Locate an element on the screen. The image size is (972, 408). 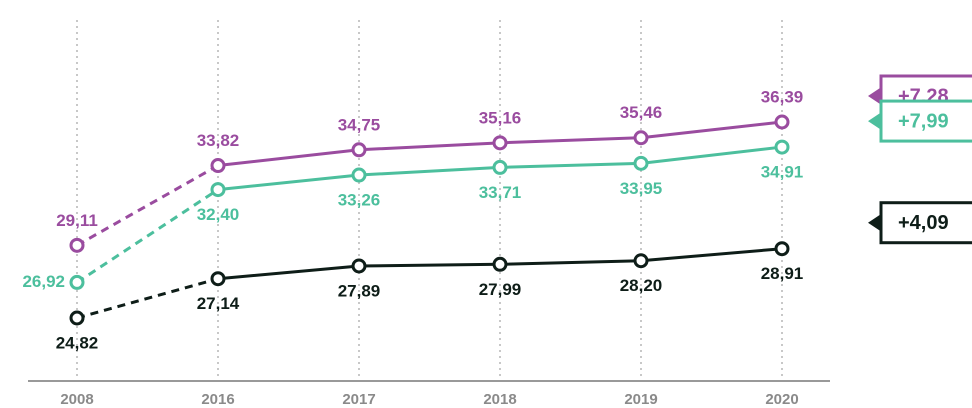
change-label: +4,09 is located at coordinates (923, 223).